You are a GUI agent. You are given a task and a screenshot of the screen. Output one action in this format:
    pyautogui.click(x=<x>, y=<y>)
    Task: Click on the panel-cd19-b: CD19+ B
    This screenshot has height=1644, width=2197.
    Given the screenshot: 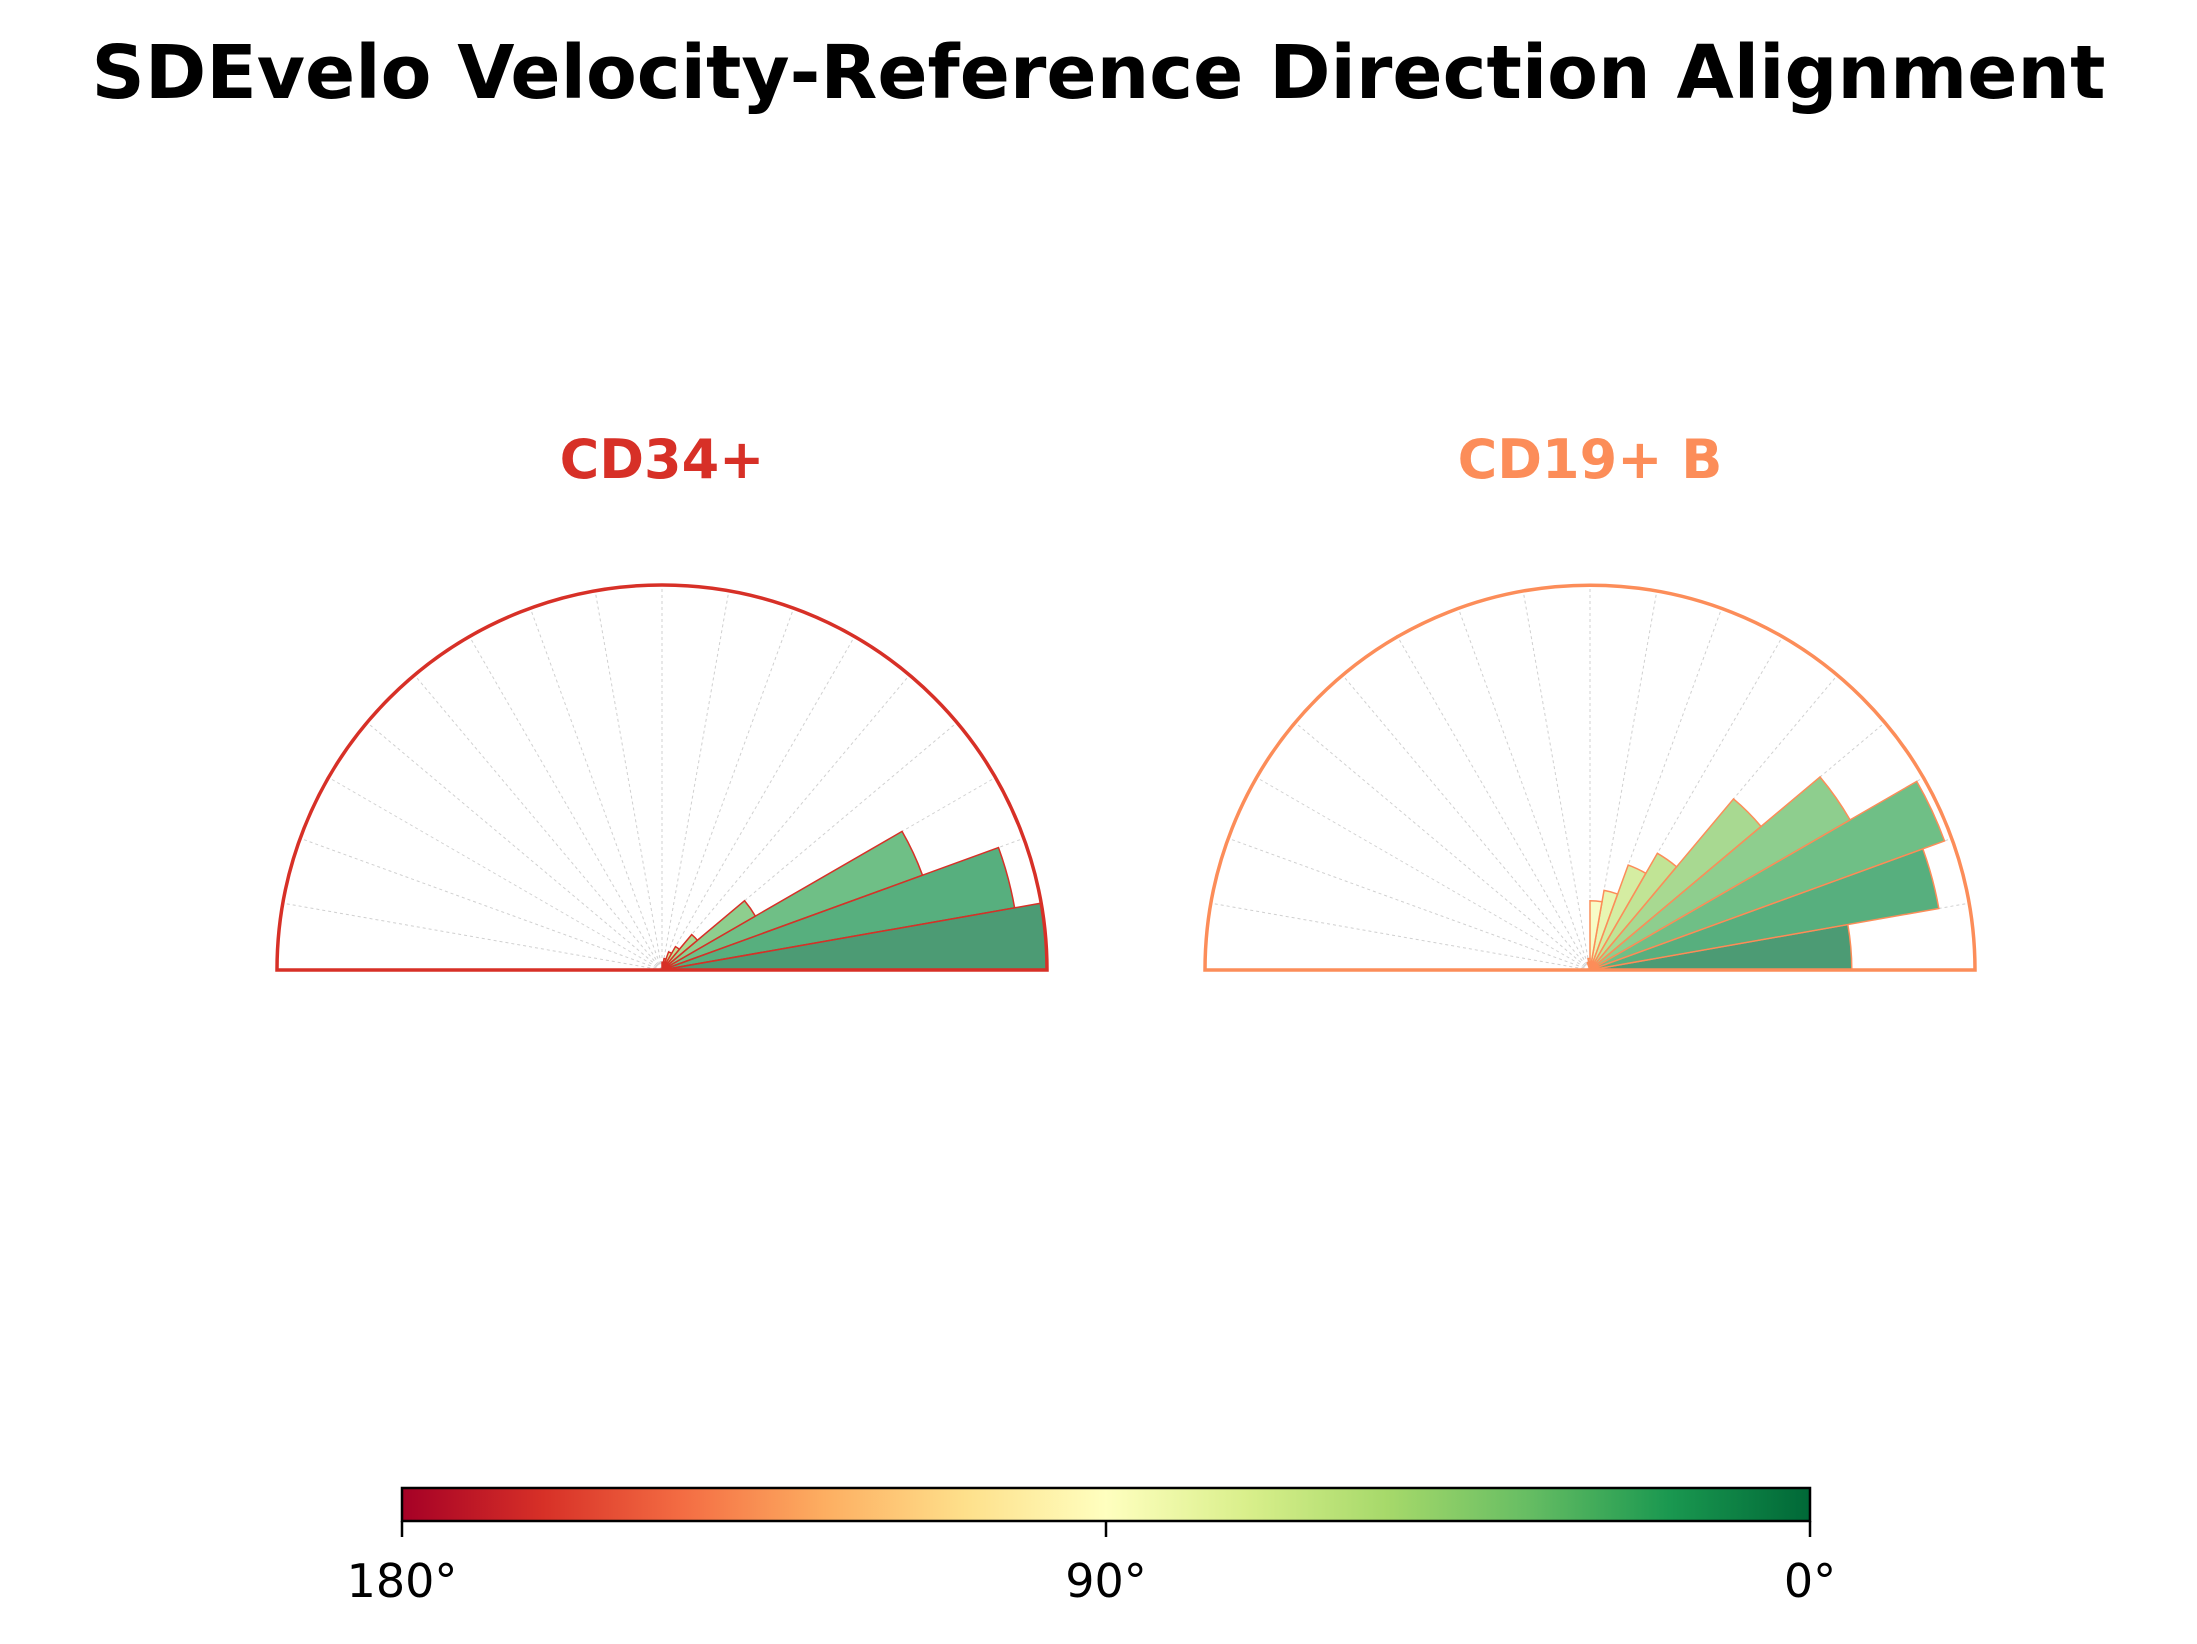 What is the action you would take?
    pyautogui.click(x=1590, y=700)
    